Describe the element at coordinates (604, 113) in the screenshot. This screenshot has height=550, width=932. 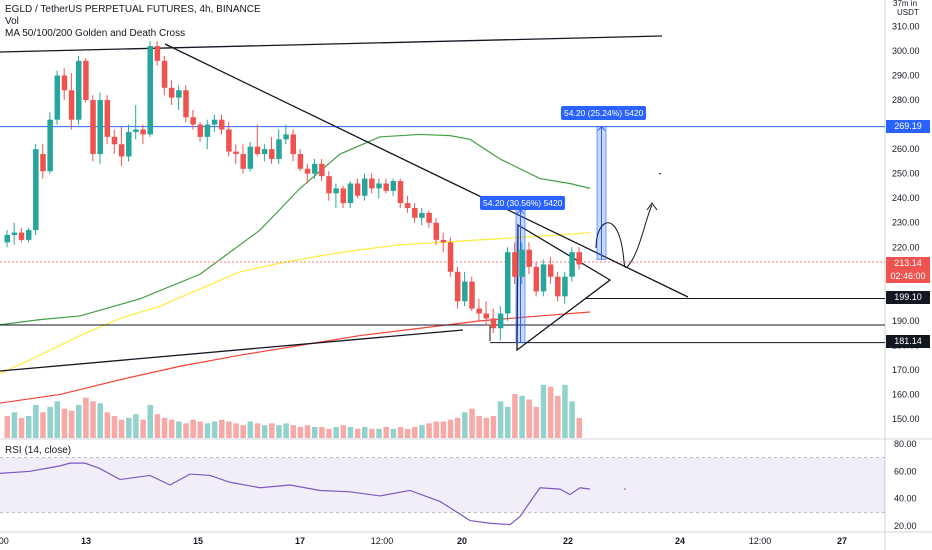
I see `measure-callout-right: 54.20 (25.24%) 5420` at that location.